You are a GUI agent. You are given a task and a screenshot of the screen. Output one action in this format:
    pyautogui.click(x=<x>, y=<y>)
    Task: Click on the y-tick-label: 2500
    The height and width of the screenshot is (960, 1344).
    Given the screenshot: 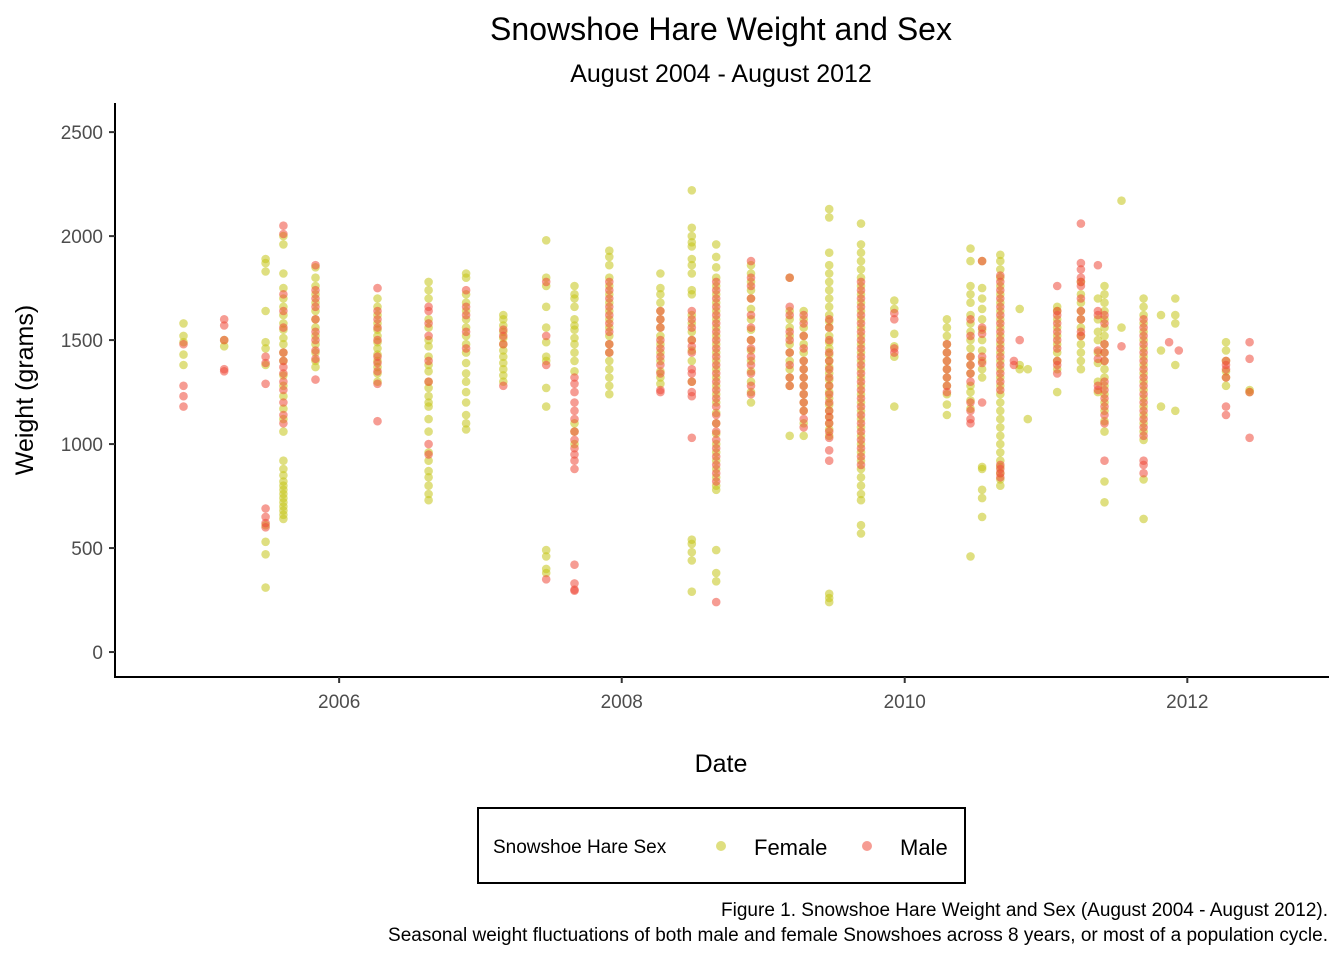 What is the action you would take?
    pyautogui.click(x=82, y=133)
    